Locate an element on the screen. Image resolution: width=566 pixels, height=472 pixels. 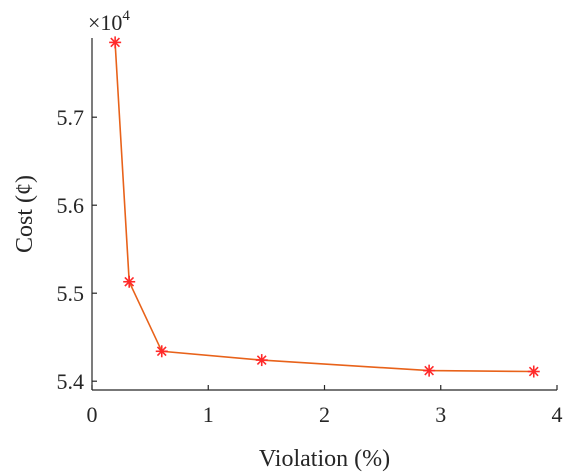
y-axis-exponent: ×10⁴ is located at coordinates (109, 21).